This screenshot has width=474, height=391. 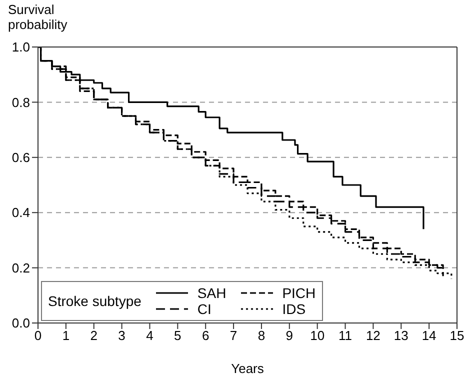 I want to click on legend-label: IDS, so click(x=294, y=309).